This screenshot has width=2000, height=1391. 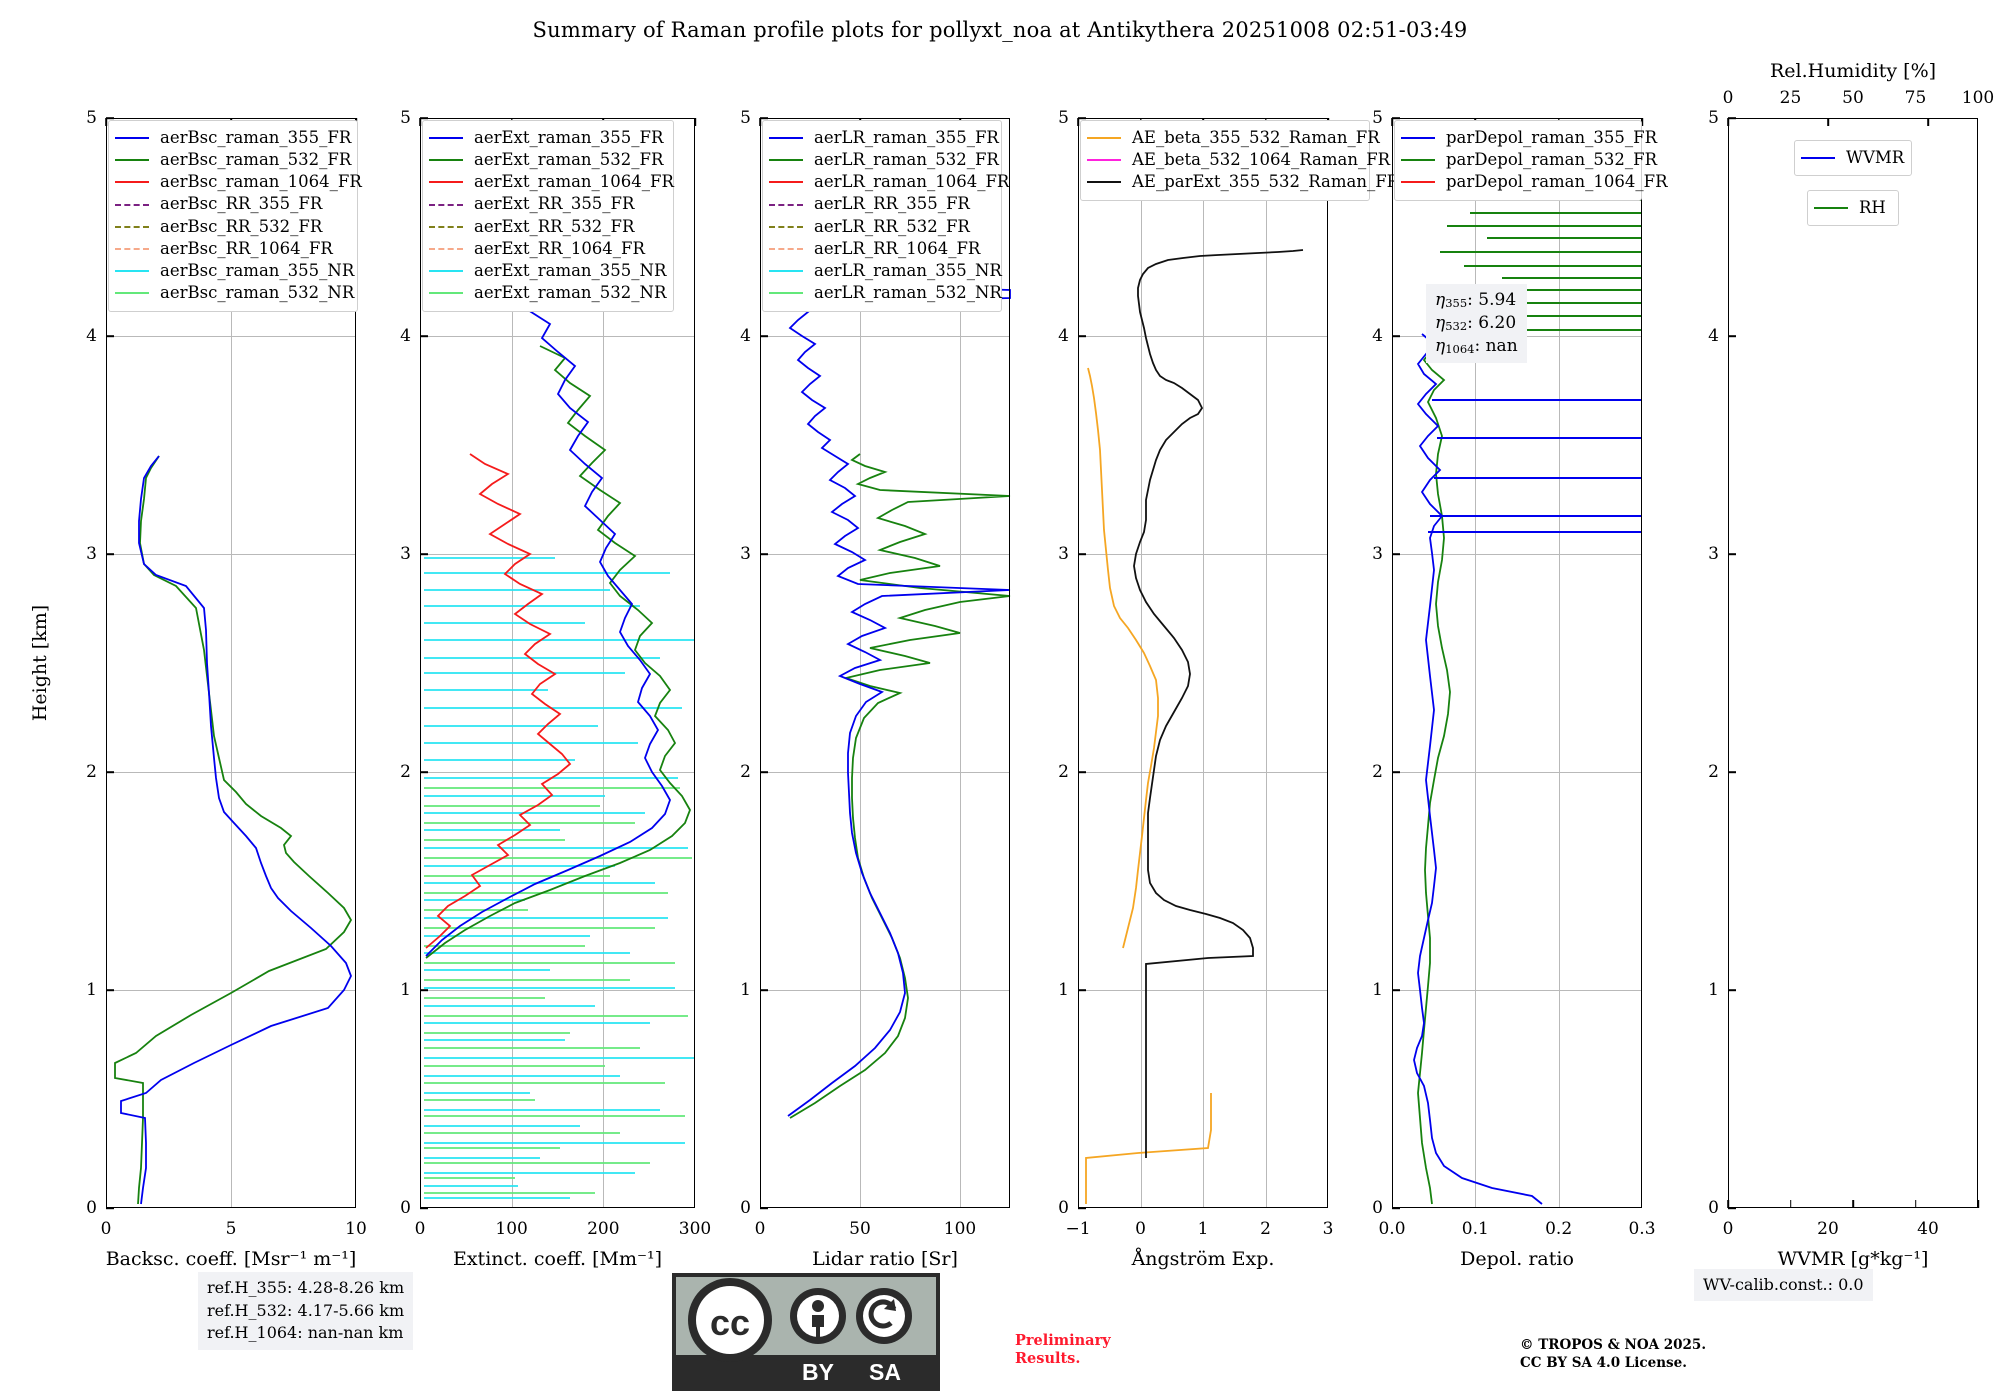 What do you see at coordinates (234, 293) in the screenshot?
I see `legend-item: aerBsc_raman_532_NR` at bounding box center [234, 293].